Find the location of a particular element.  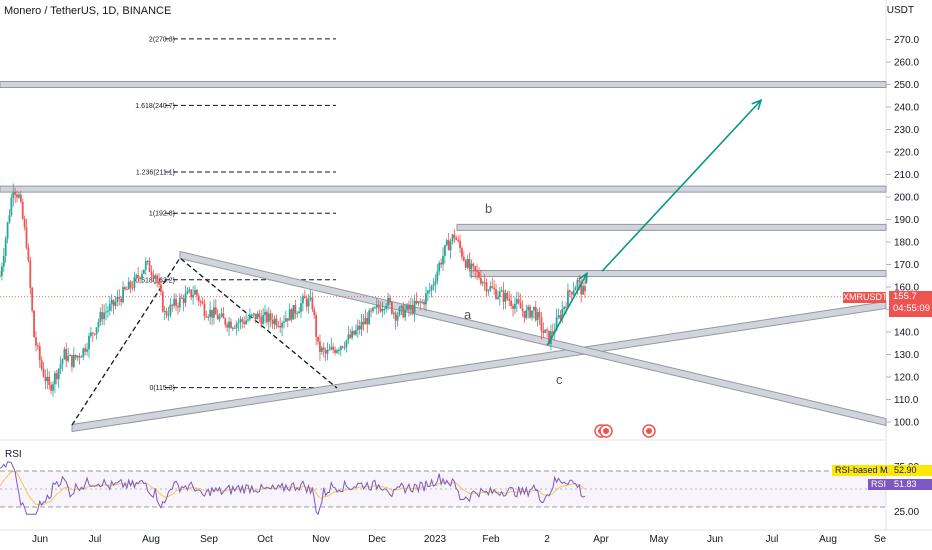

price-axis-label: 270.0 is located at coordinates (906, 40).